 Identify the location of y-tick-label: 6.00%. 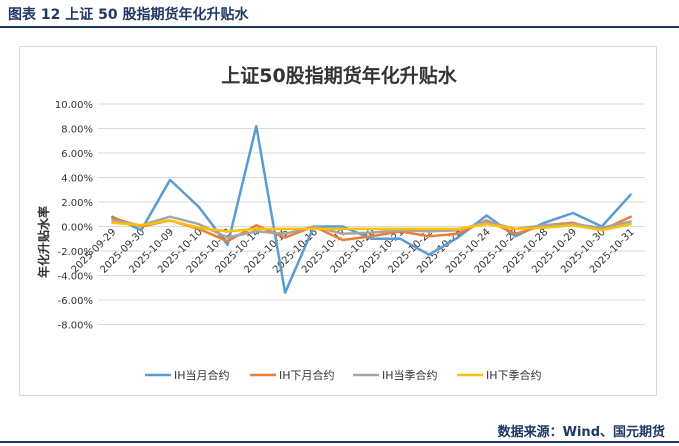
(77, 154).